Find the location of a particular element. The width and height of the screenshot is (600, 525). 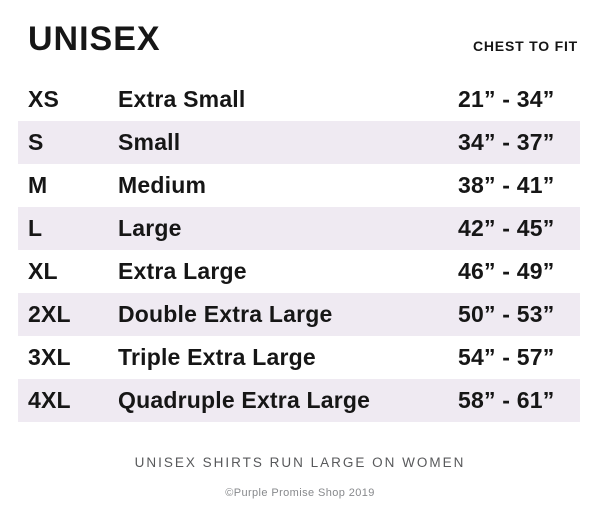

size-range: 46” - 49” is located at coordinates (506, 271).